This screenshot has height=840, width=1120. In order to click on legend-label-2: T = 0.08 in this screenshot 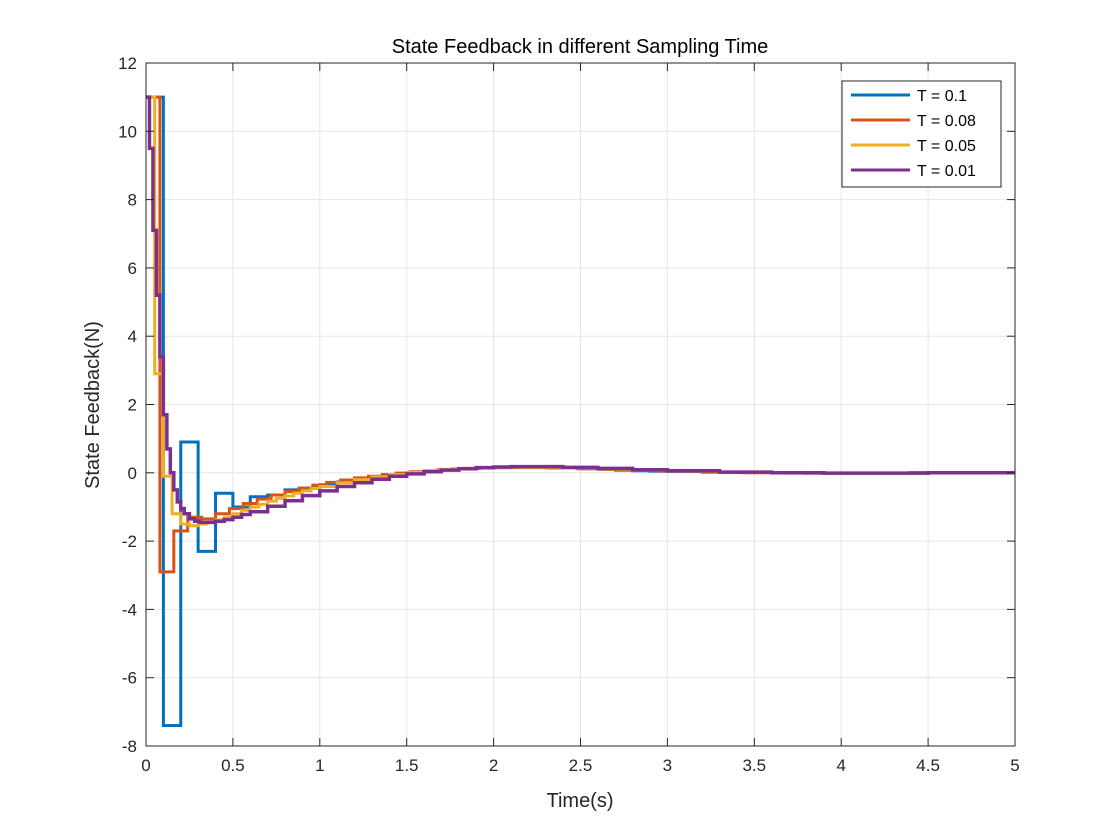, I will do `click(946, 121)`.